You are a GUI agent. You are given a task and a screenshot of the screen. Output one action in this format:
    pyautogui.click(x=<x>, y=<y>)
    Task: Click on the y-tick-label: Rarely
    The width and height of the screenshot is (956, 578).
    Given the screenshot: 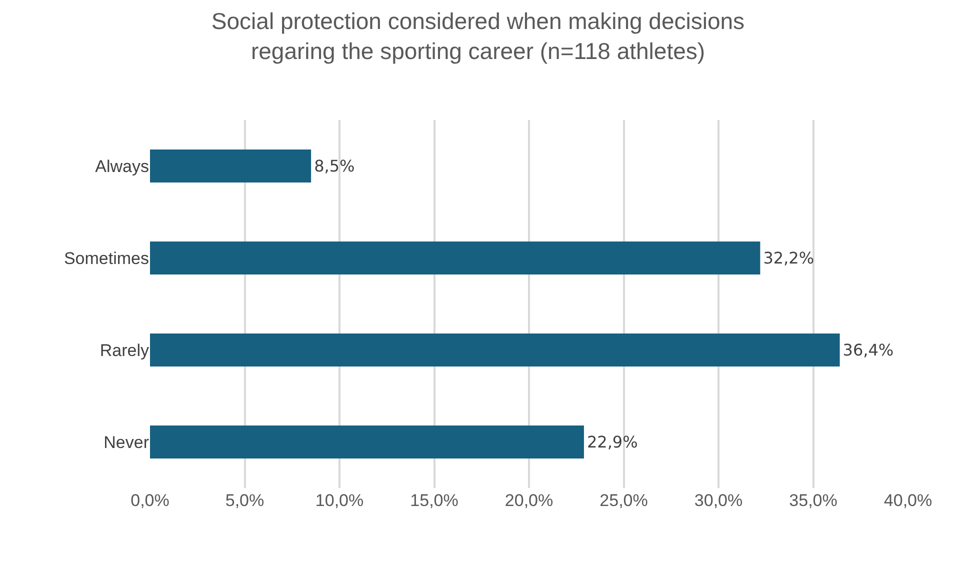 What is the action you would take?
    pyautogui.click(x=125, y=350)
    